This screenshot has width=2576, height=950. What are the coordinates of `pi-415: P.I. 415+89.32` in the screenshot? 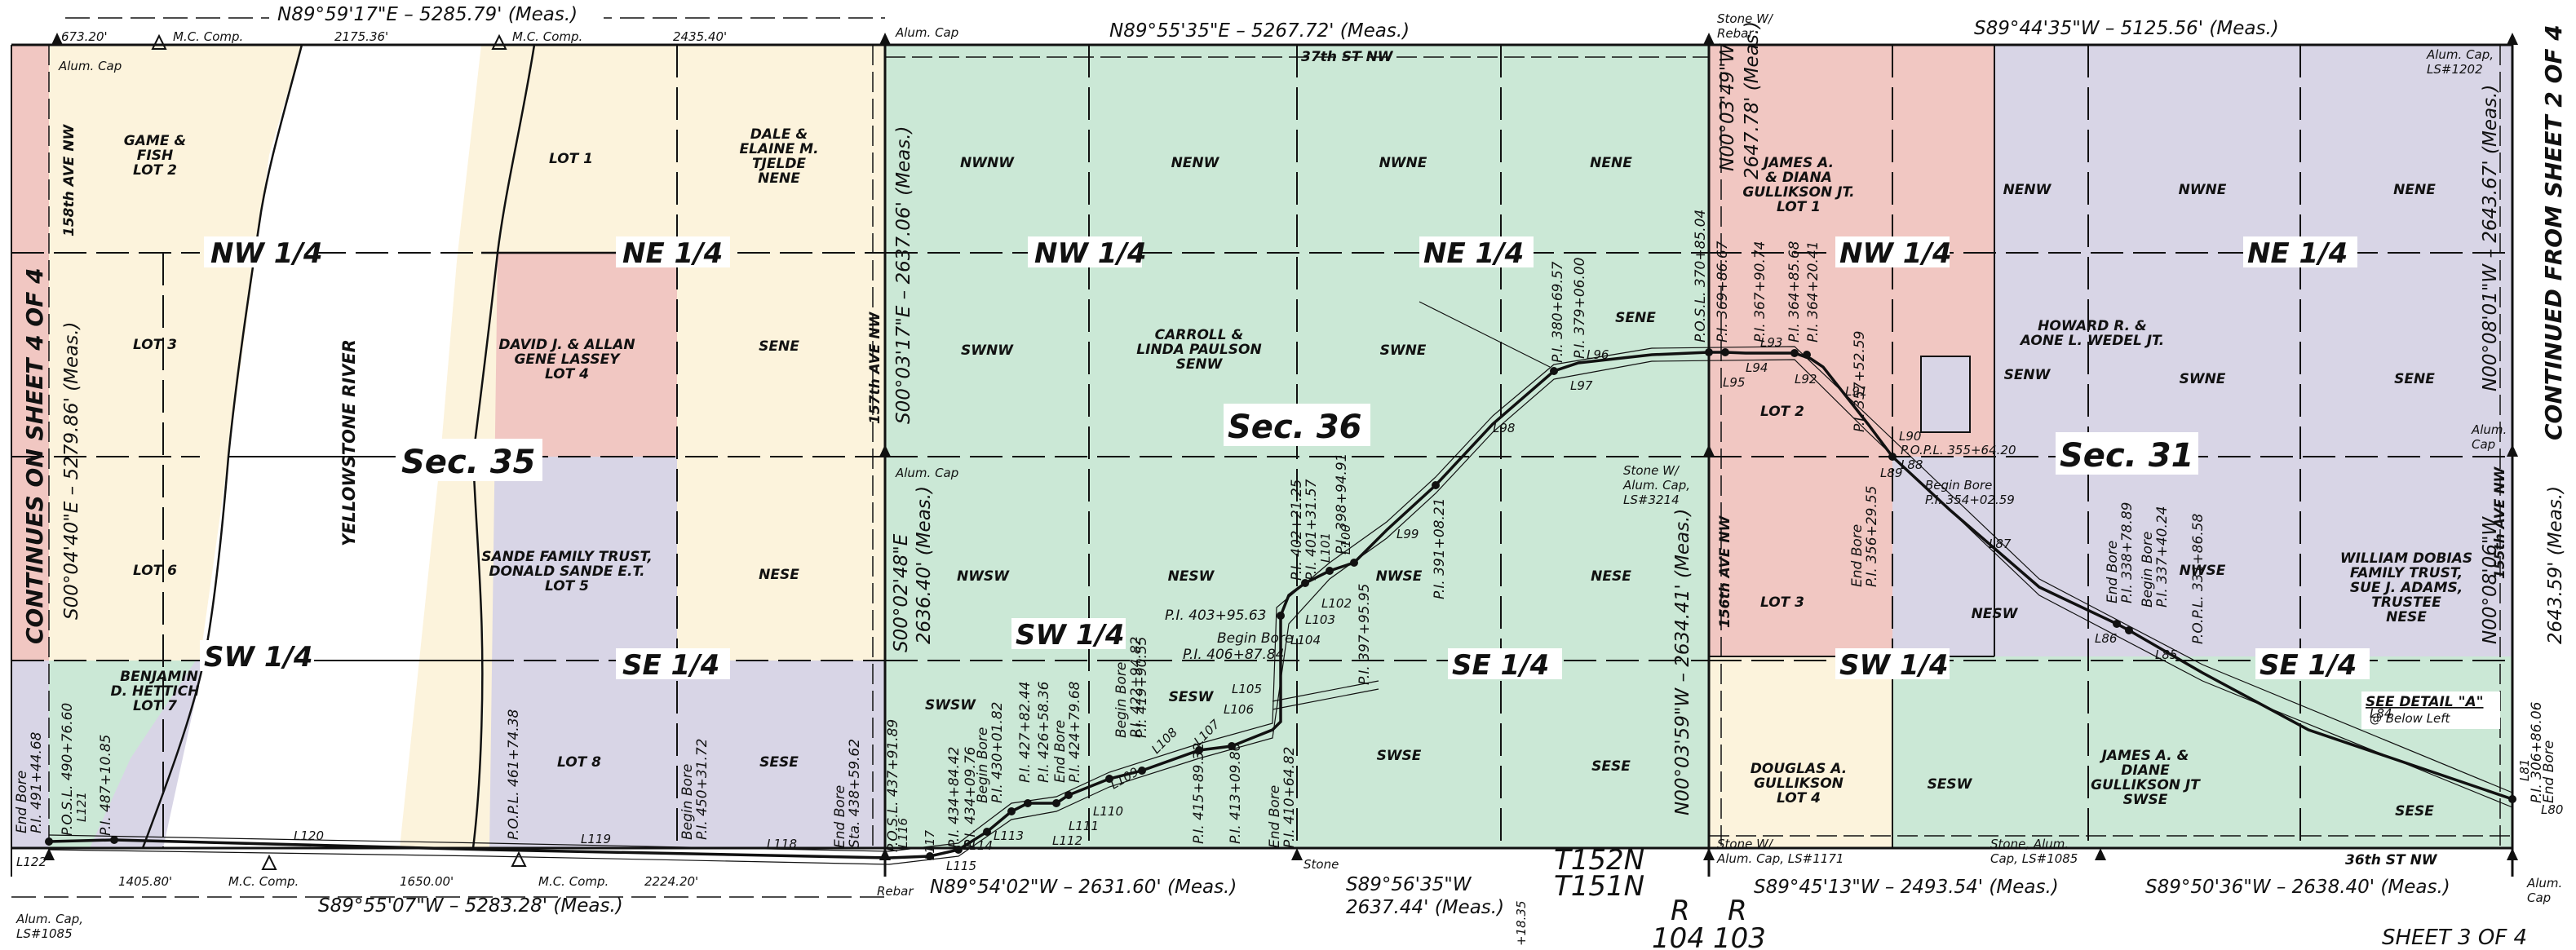 It's located at (1199, 794).